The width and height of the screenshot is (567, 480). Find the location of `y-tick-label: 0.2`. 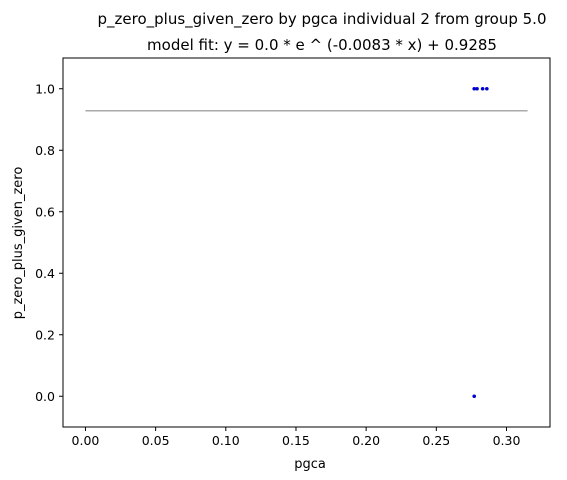

y-tick-label: 0.2 is located at coordinates (45, 334).